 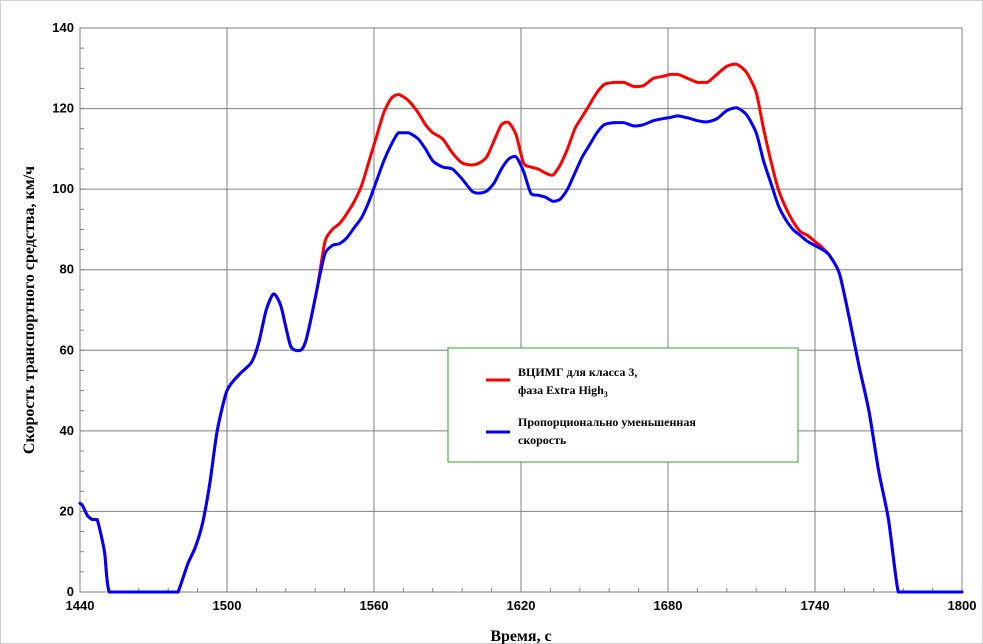 I want to click on legend-entry-1-subscript: 3, so click(x=606, y=394).